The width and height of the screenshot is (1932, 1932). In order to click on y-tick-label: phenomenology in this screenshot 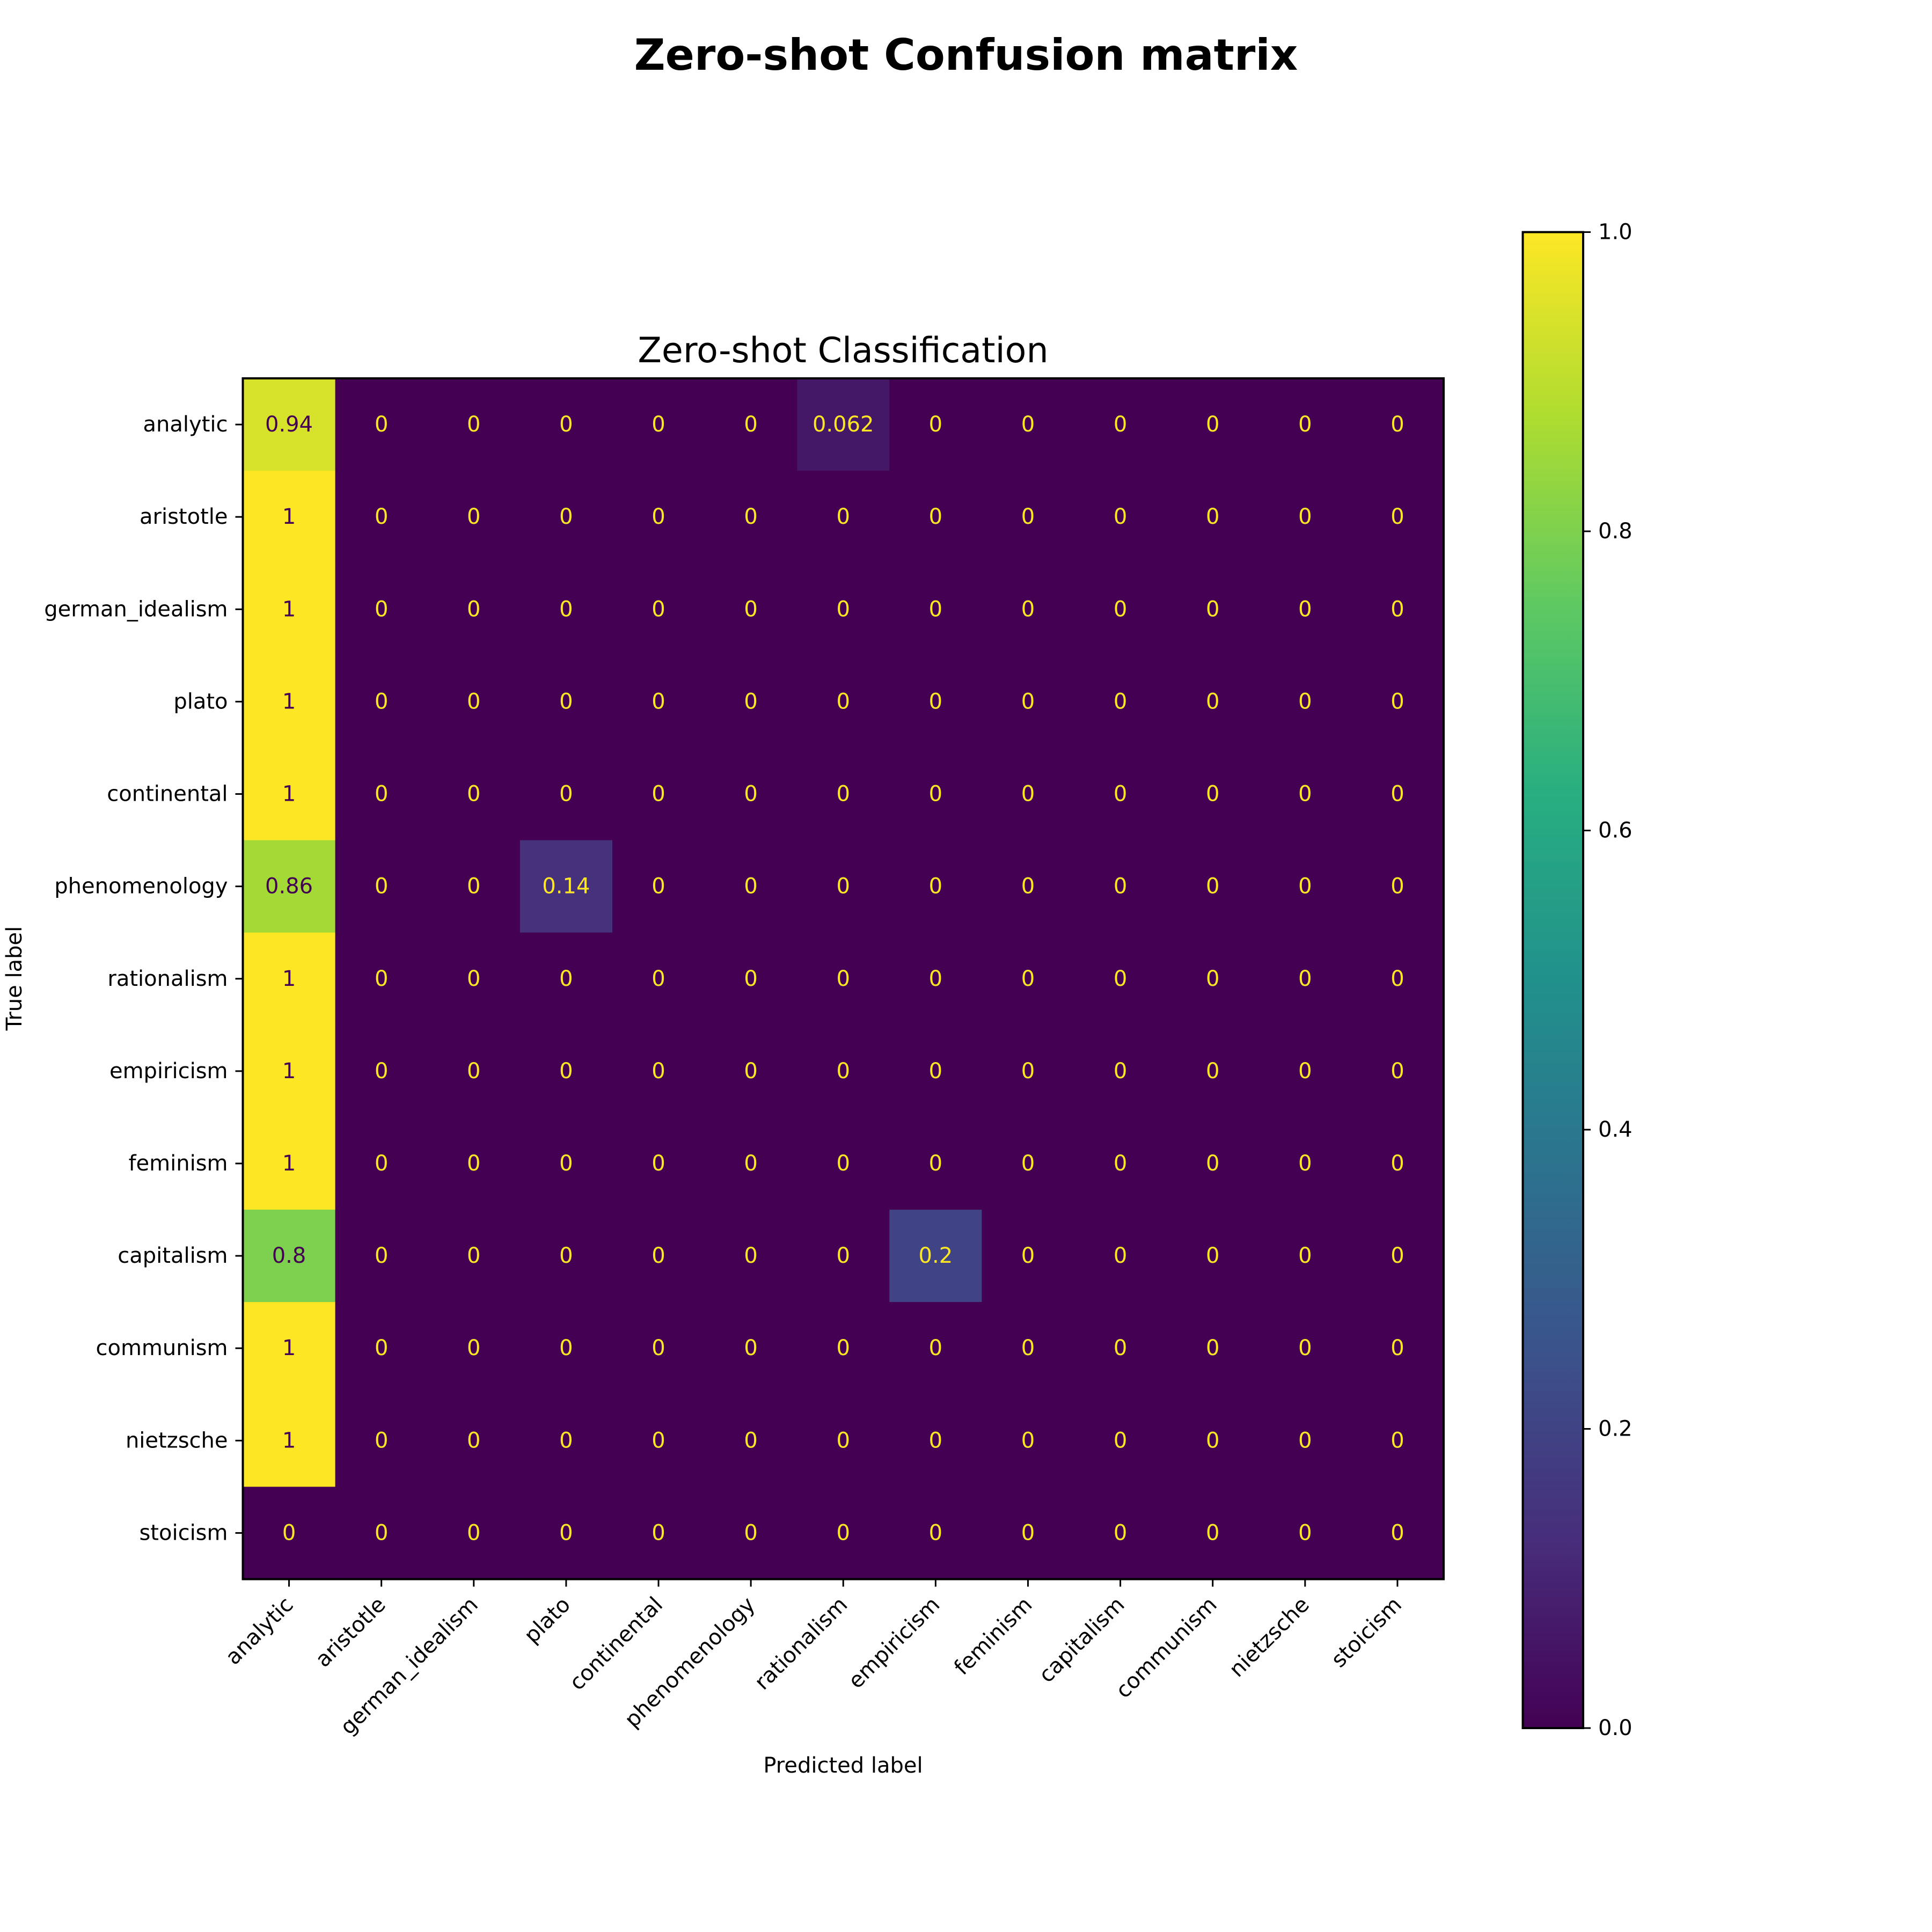, I will do `click(141, 886)`.